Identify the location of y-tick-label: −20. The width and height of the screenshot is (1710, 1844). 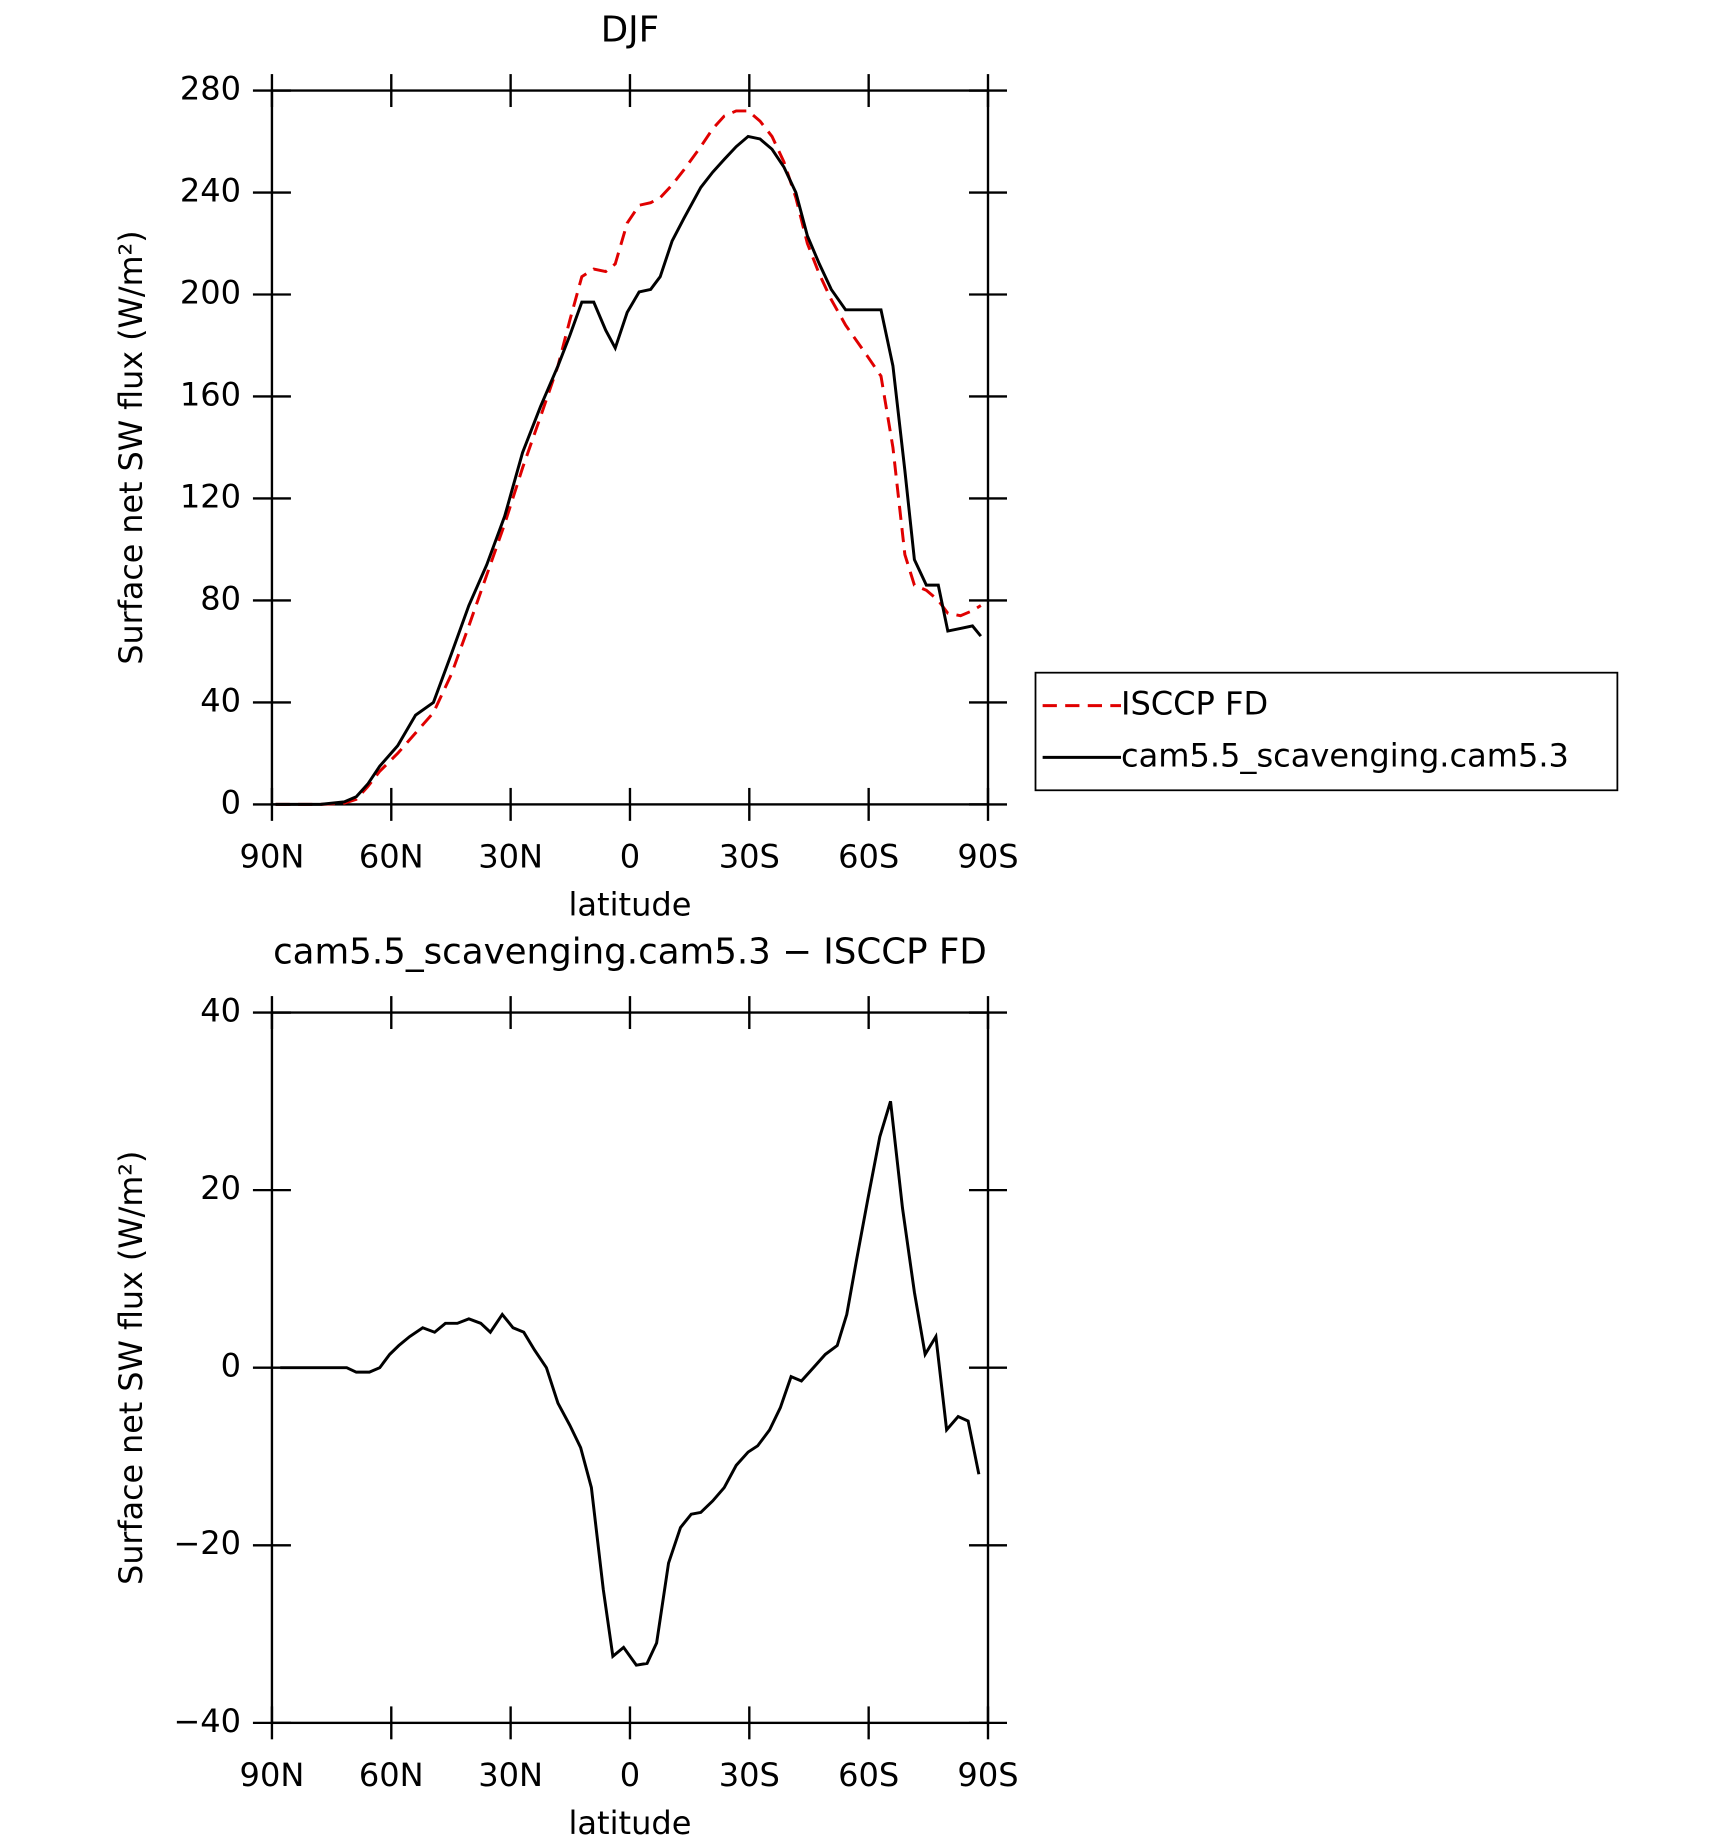
(207, 1543).